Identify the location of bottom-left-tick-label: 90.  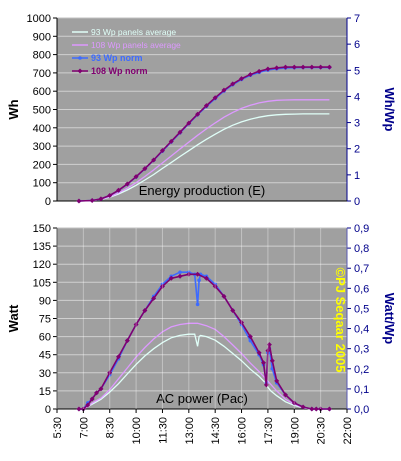
(45, 301).